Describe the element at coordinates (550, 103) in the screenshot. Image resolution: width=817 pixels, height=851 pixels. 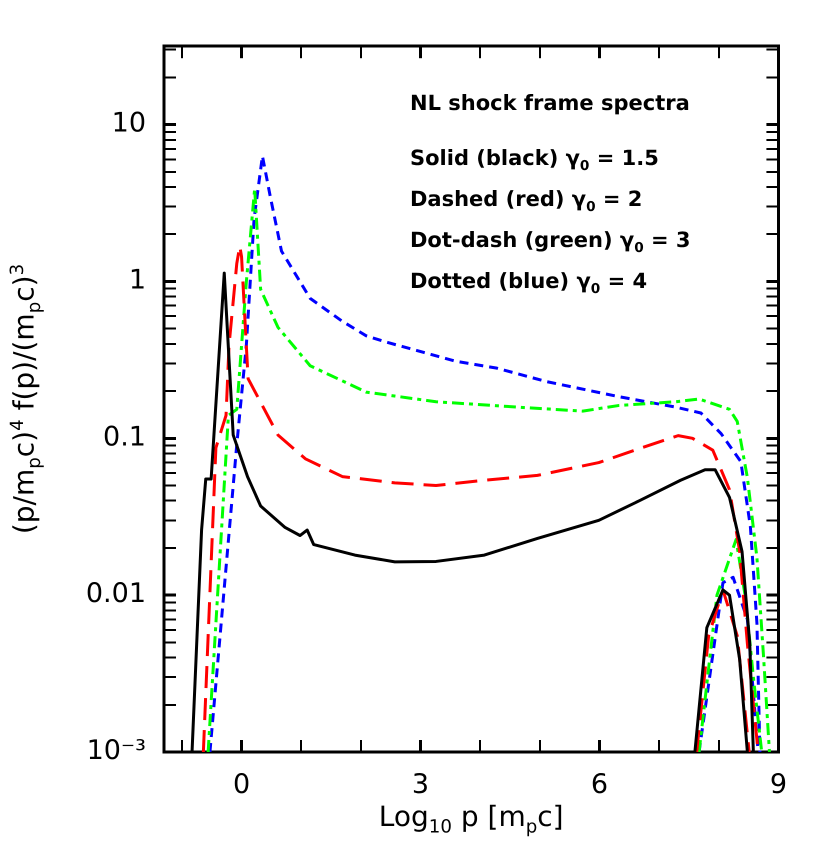
I see `annotation: NL shock frame spectra` at that location.